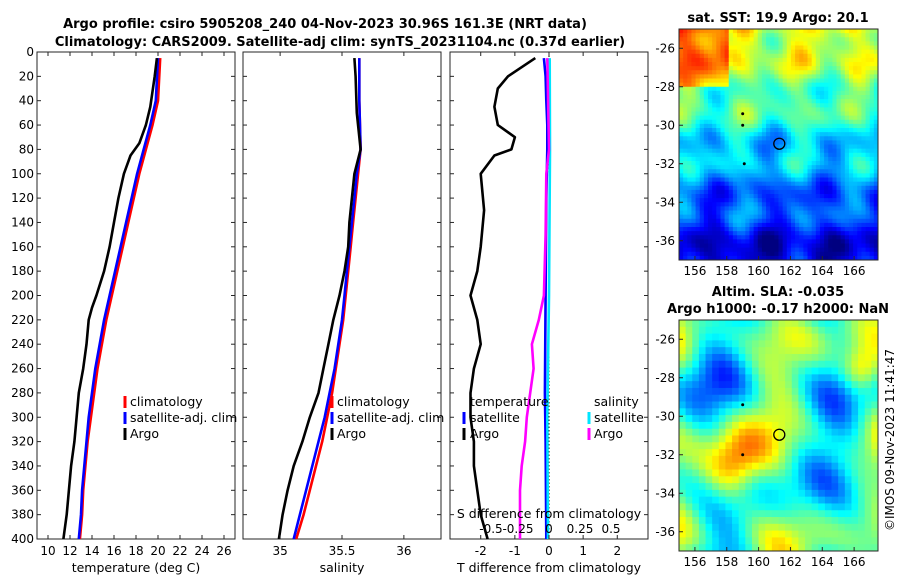  Describe the element at coordinates (22, 174) in the screenshot. I see `y-tick-label: 100` at that location.